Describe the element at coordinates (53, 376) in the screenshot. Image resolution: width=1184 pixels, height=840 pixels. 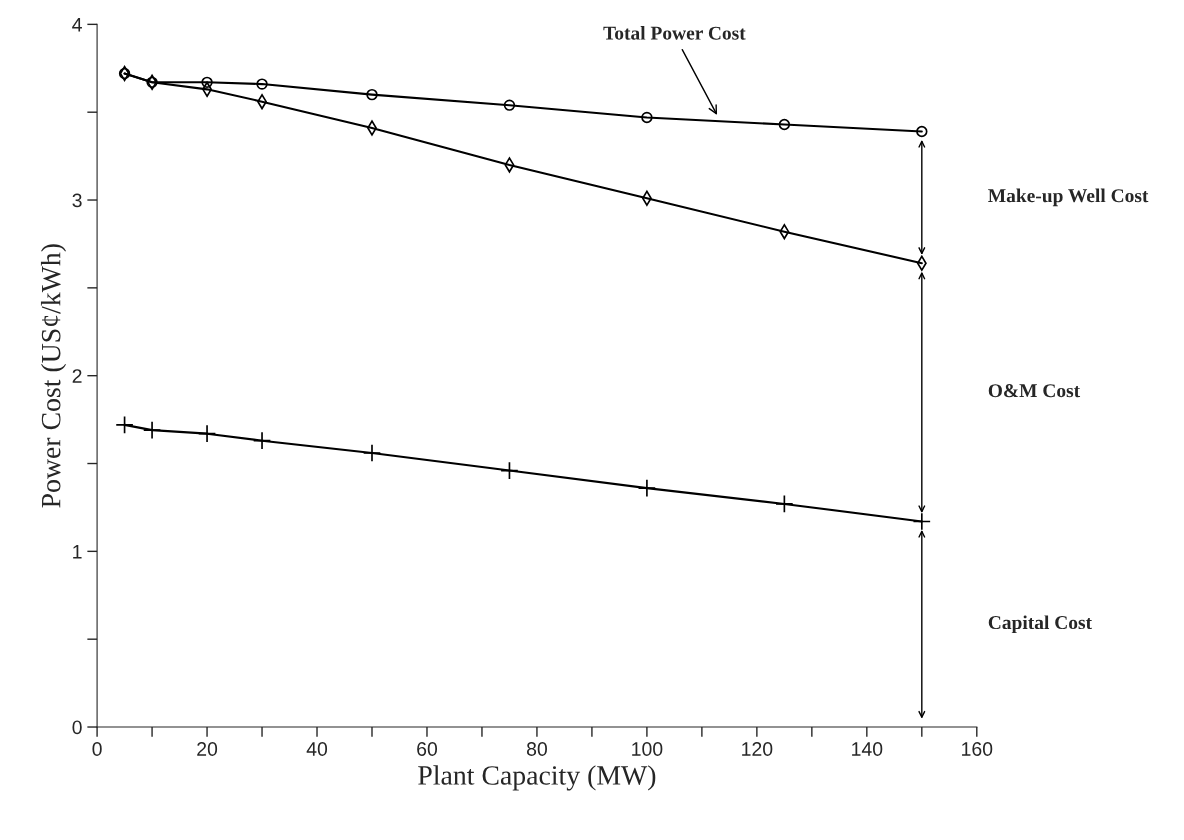
I see `y-axis-title: Power Cost (US¢/kWh)` at that location.